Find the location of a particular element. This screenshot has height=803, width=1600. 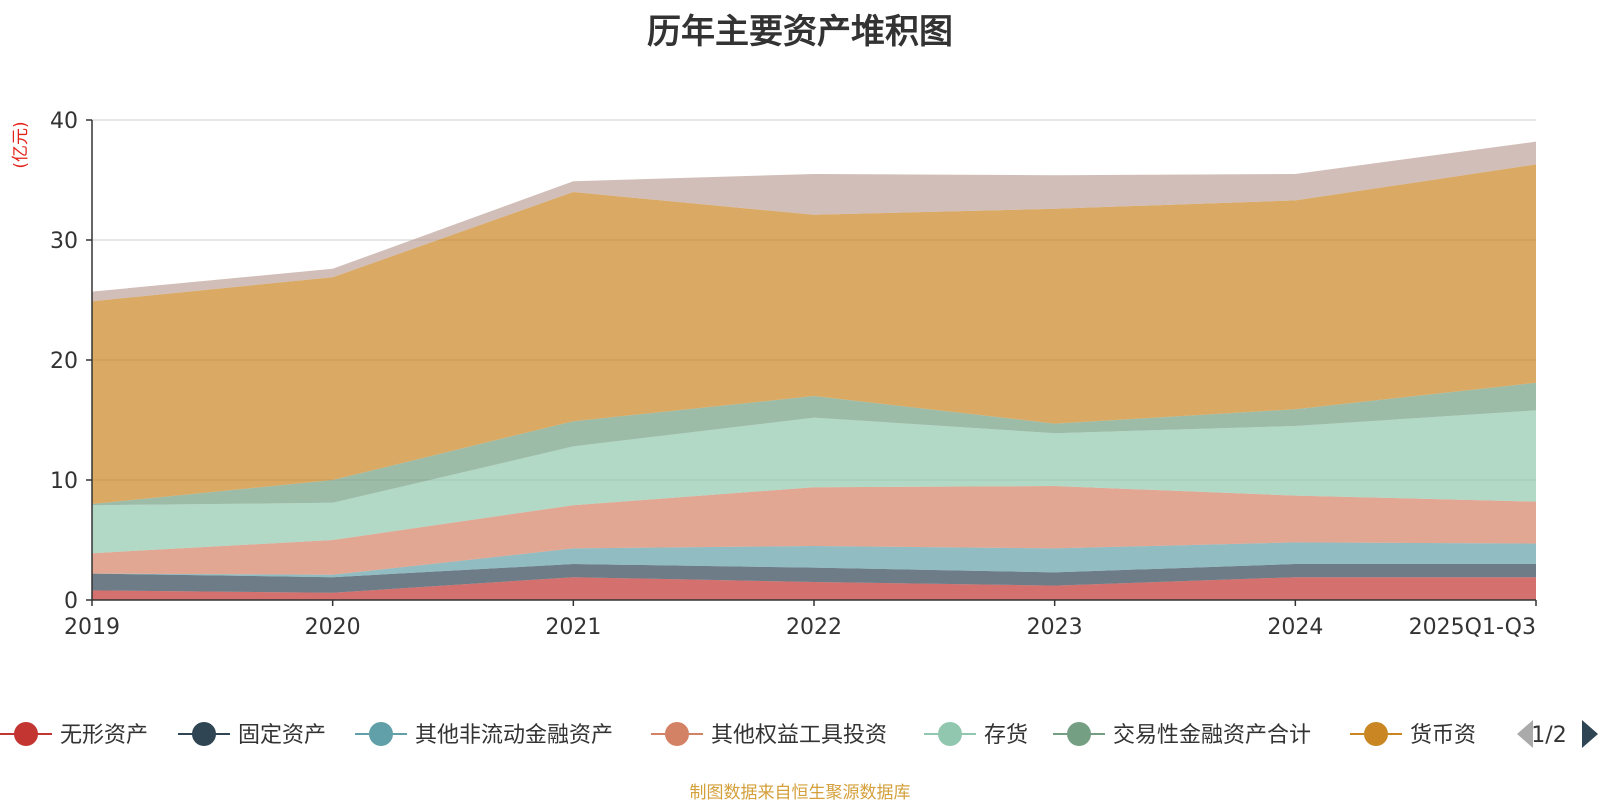

legend-label: 货币资 is located at coordinates (1443, 735).